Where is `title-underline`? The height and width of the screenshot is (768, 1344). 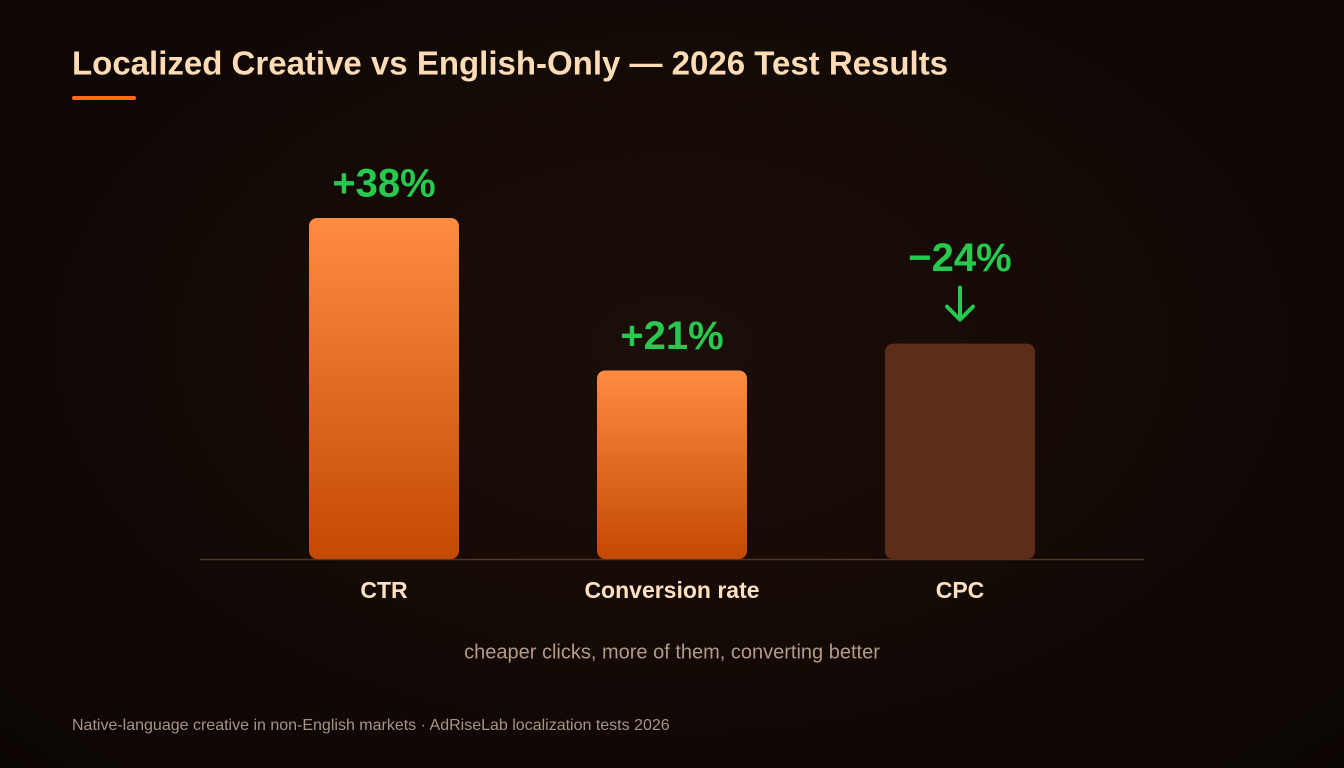 title-underline is located at coordinates (104, 98).